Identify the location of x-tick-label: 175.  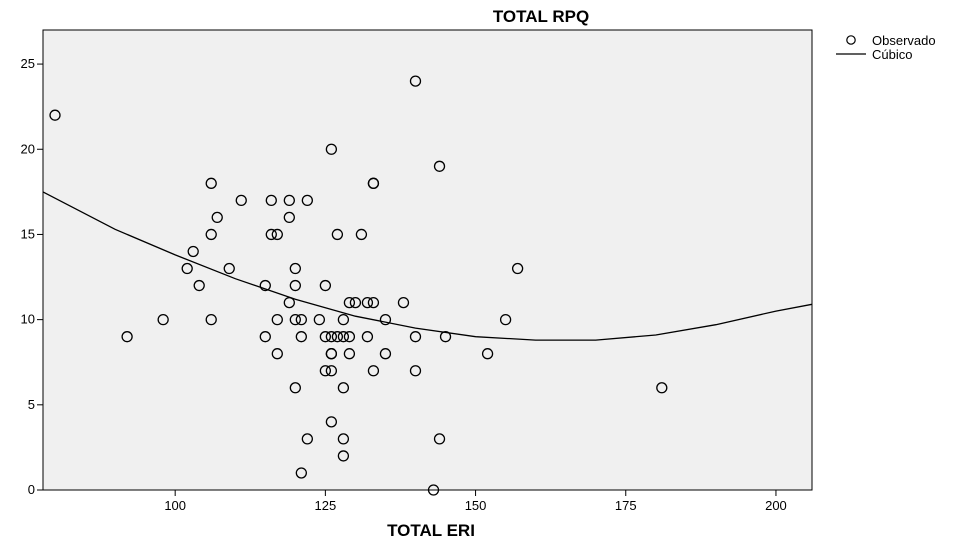
(626, 505).